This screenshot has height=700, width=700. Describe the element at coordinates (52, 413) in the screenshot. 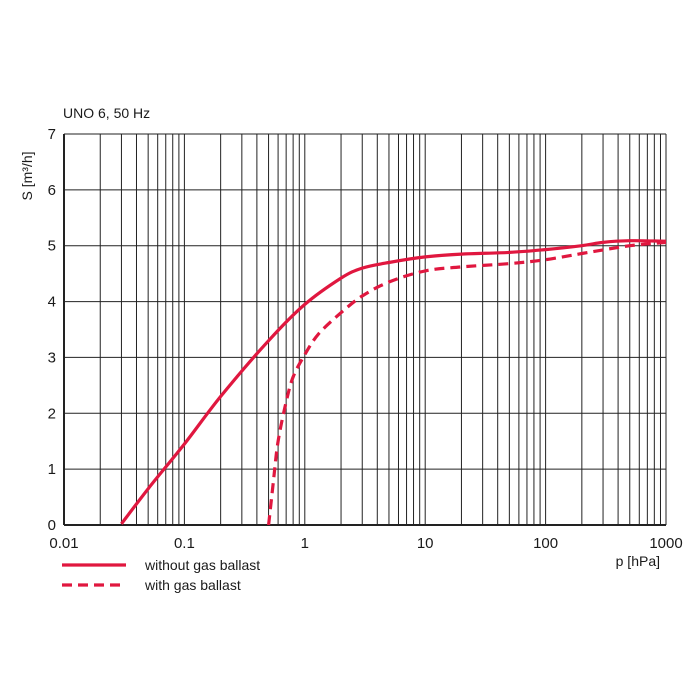

I see `y-tick-label: 2` at that location.